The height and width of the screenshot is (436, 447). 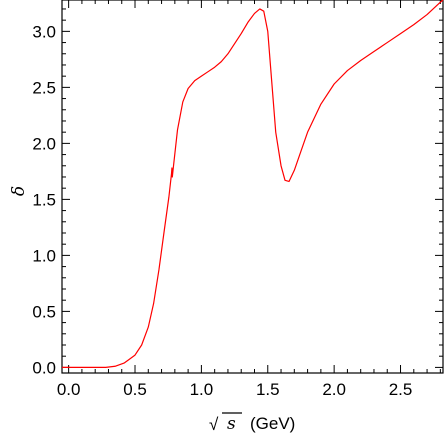 I want to click on y-tick-label: 1.0, so click(x=44, y=255).